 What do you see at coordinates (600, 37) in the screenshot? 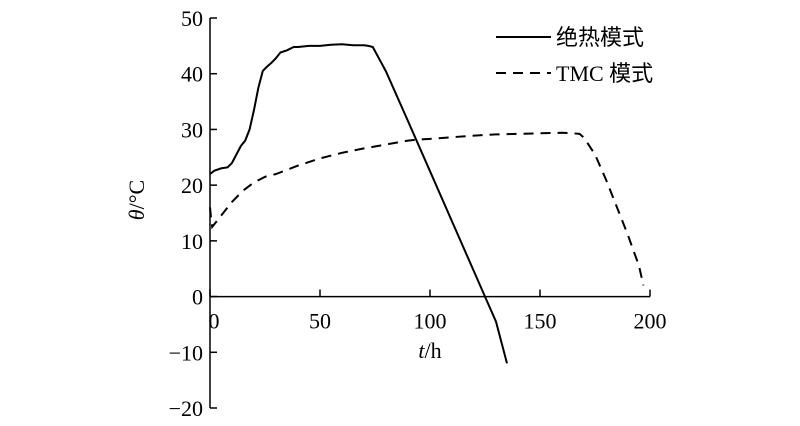
I see `legend-label-adiabatic: 绝热模式` at bounding box center [600, 37].